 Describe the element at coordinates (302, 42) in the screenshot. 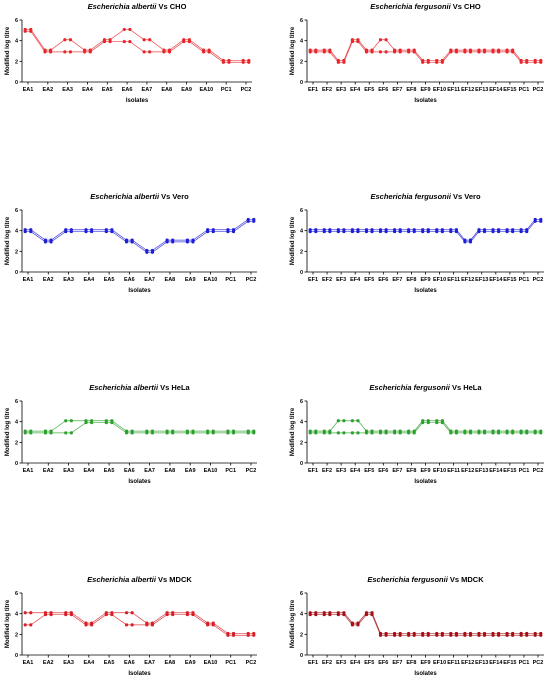

I see `y-tick-label: 4` at that location.